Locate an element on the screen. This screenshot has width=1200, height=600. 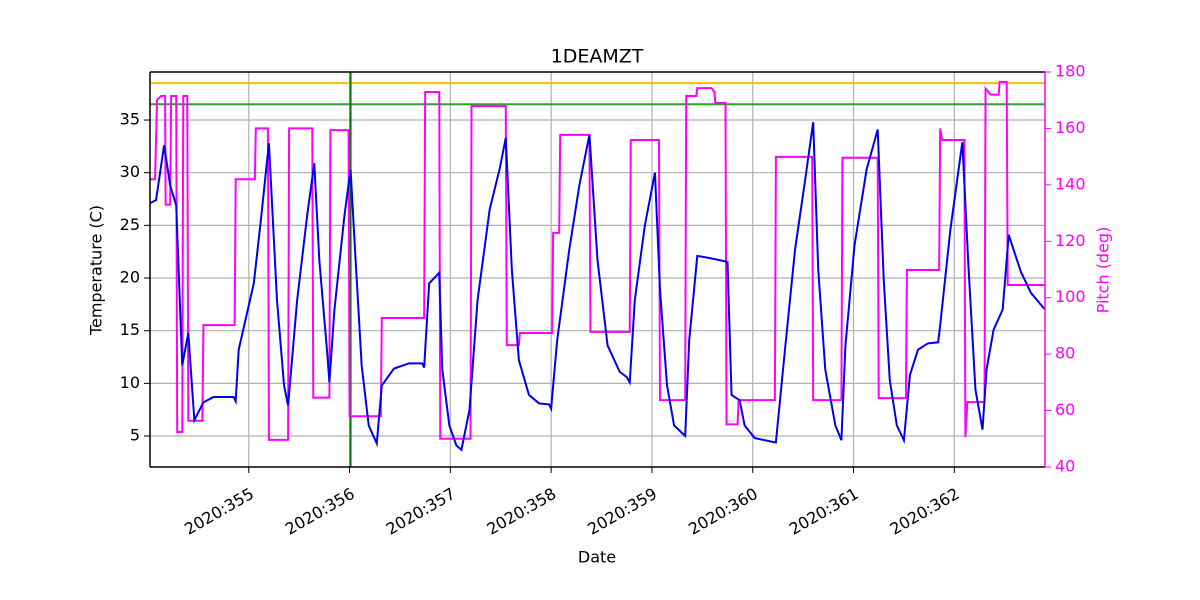
y-tick-label: 35 is located at coordinates (130, 119).